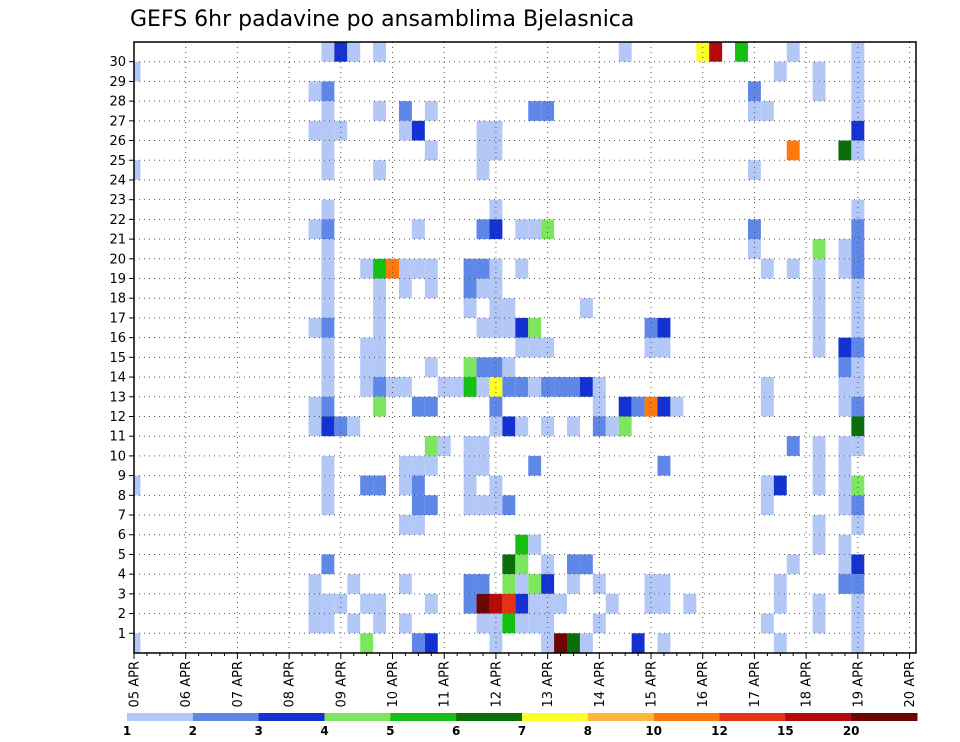  I want to click on y-tick-label: 22, so click(117, 220).